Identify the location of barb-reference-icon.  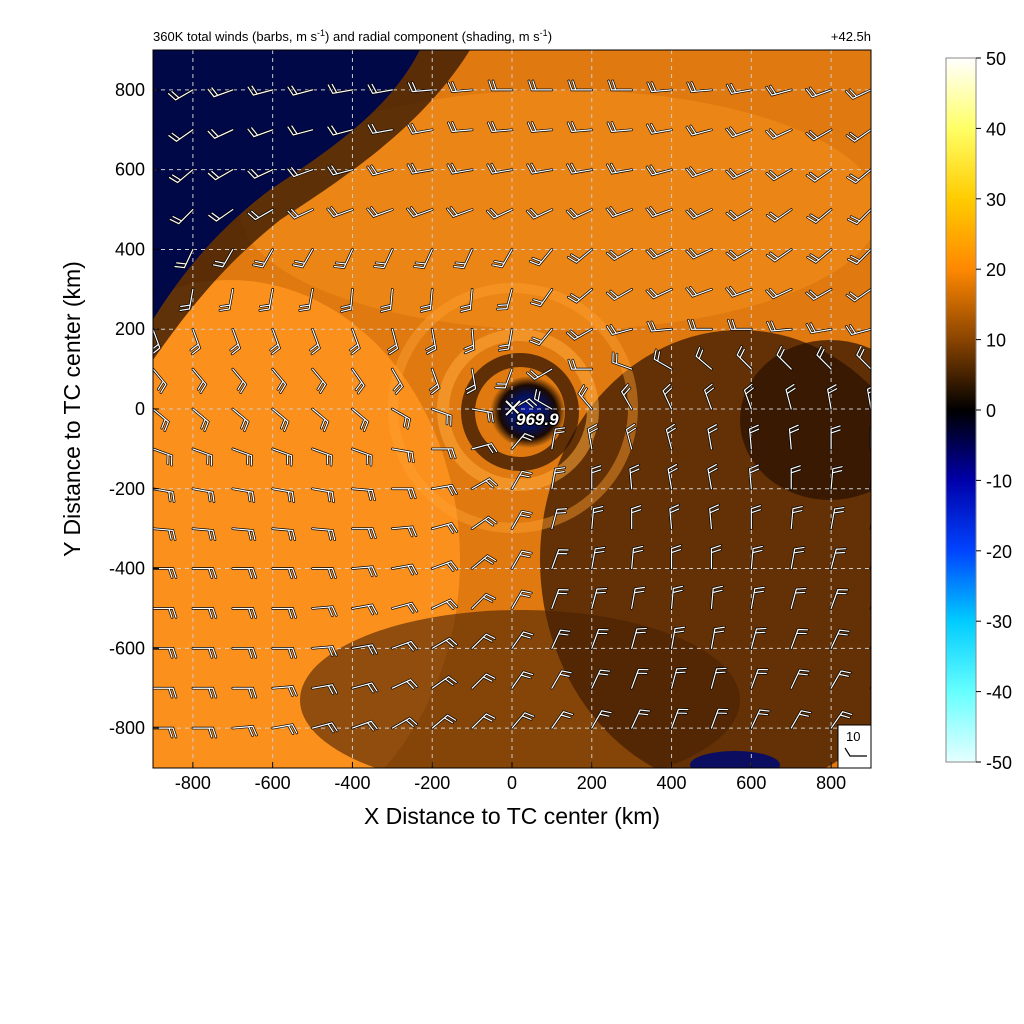
(855, 752).